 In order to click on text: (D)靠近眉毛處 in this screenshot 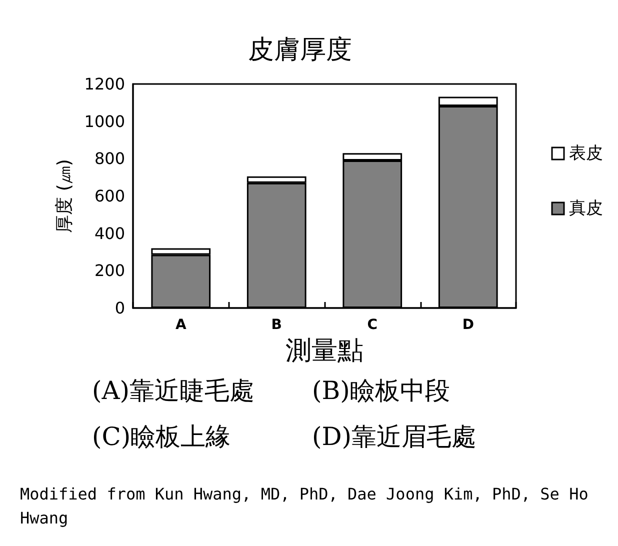, I will do `click(394, 436)`.